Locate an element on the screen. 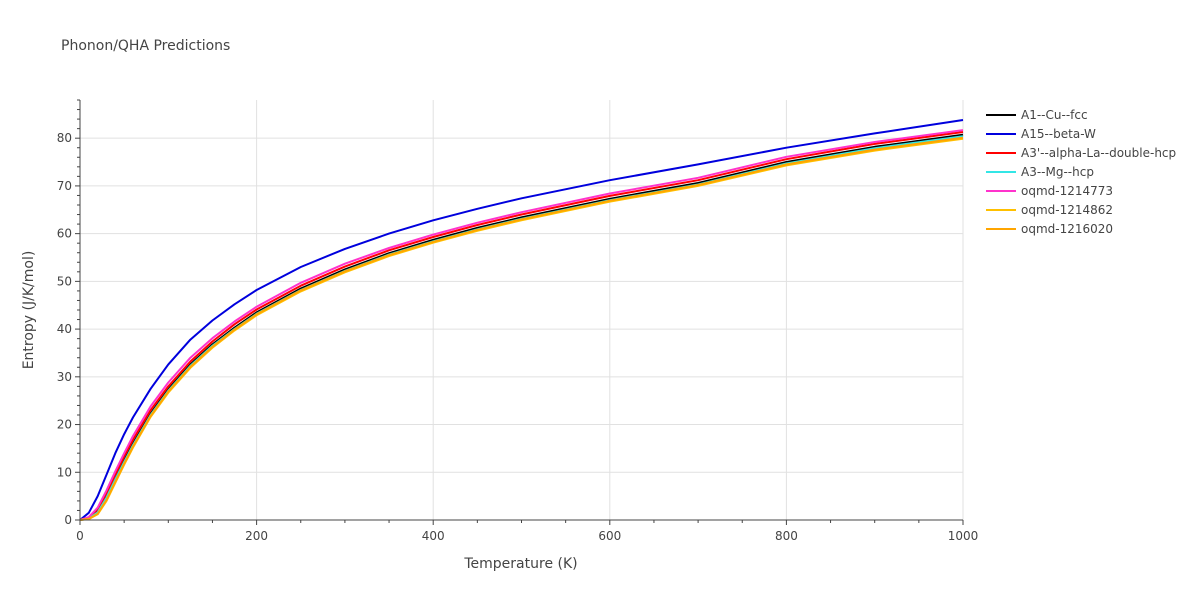  legend-label: A15--beta-W is located at coordinates (1058, 134).